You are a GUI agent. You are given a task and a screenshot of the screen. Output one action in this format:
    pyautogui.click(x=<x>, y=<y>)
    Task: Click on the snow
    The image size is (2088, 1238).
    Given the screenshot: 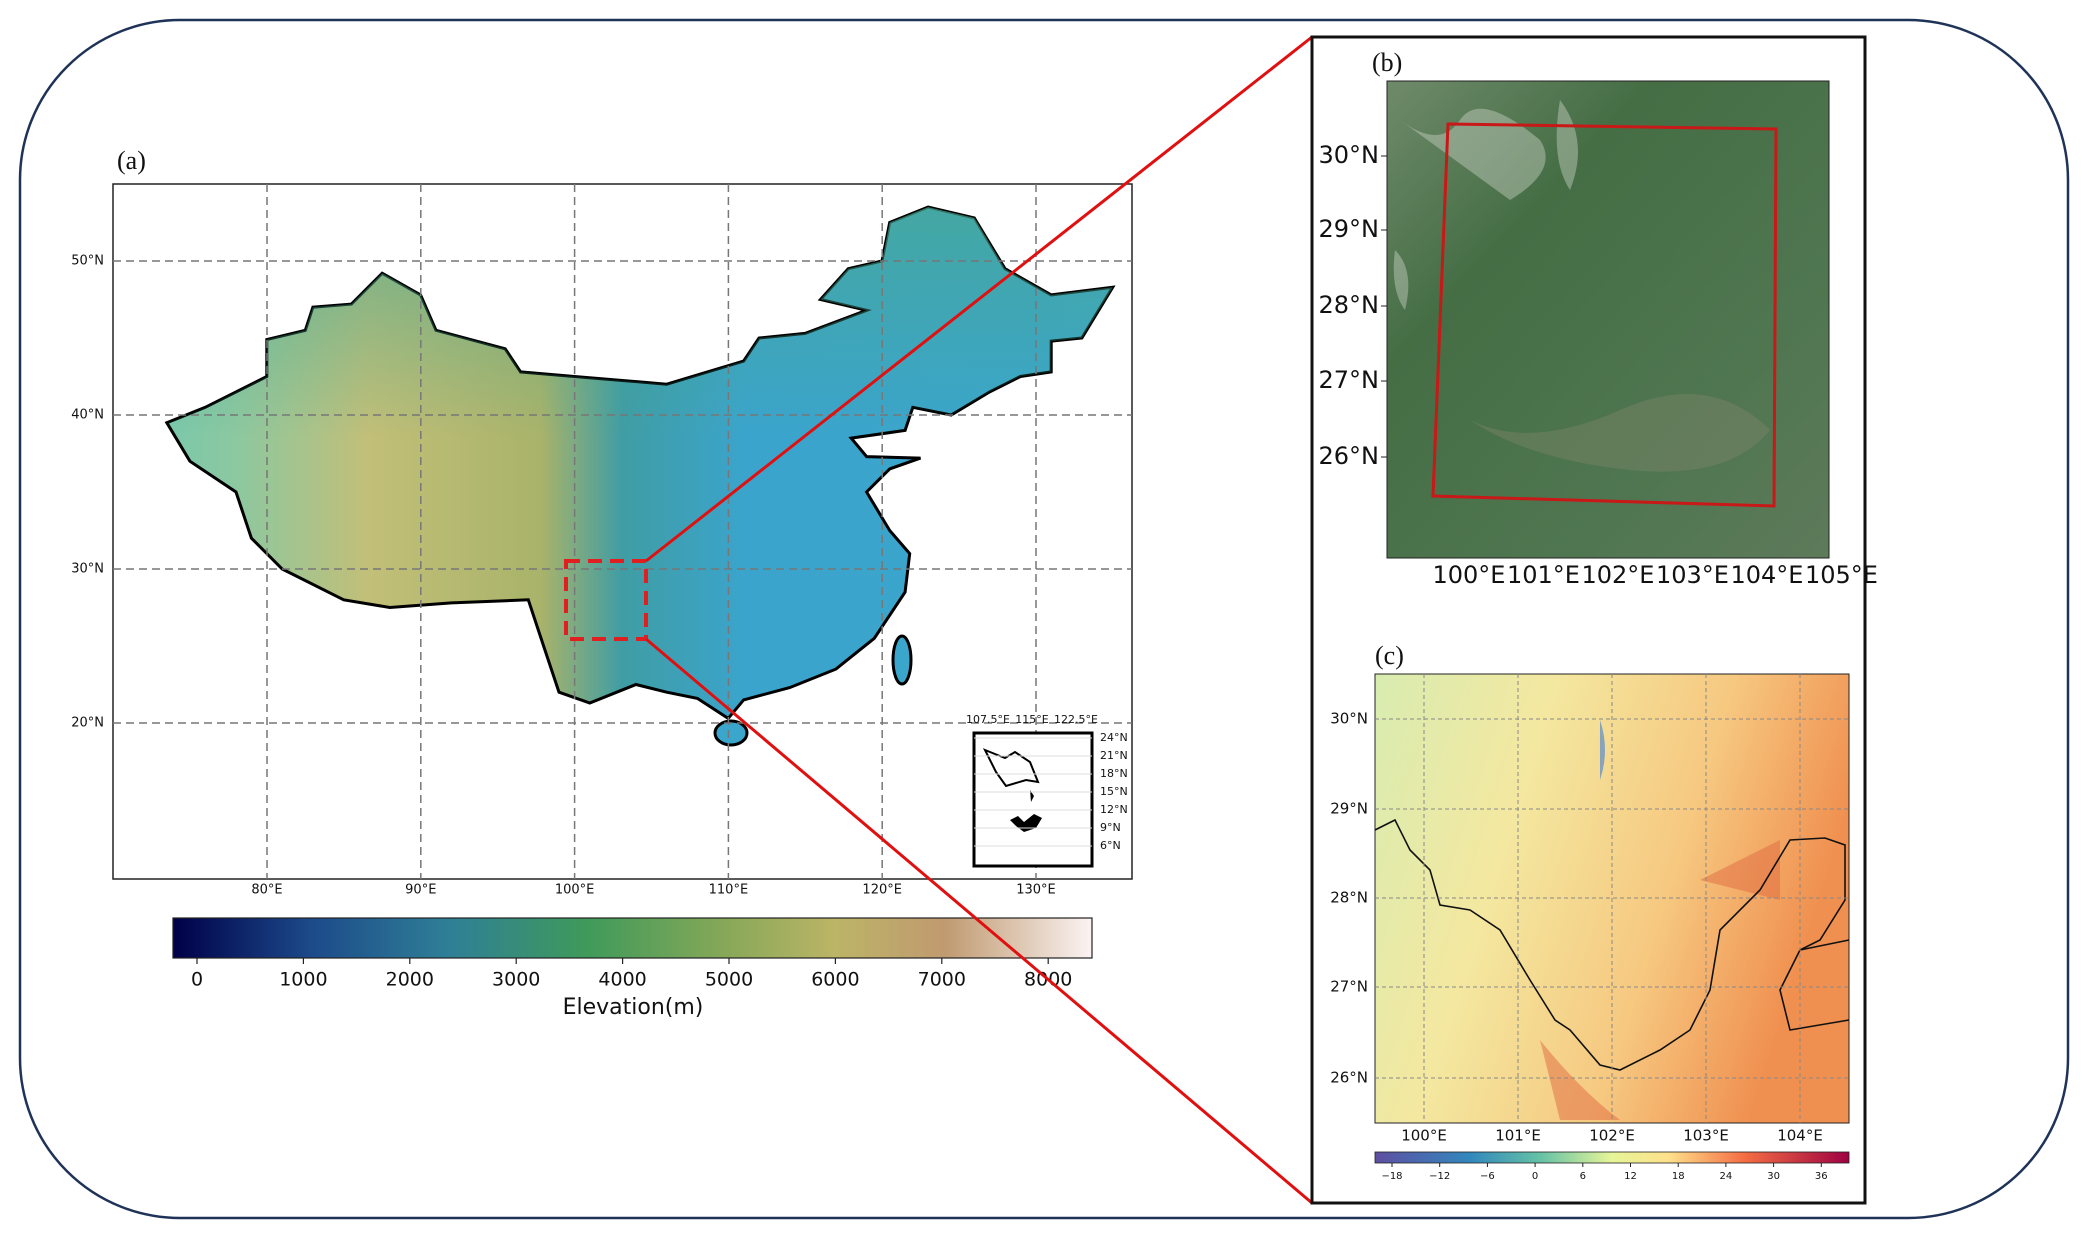 What is the action you would take?
    pyautogui.click(x=1485, y=205)
    